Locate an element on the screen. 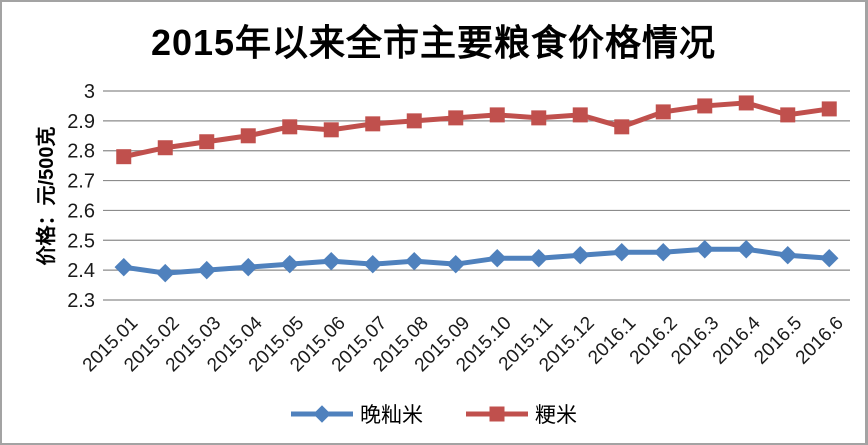 This screenshot has height=445, width=868. legend-label: 晚籼米 is located at coordinates (391, 415).